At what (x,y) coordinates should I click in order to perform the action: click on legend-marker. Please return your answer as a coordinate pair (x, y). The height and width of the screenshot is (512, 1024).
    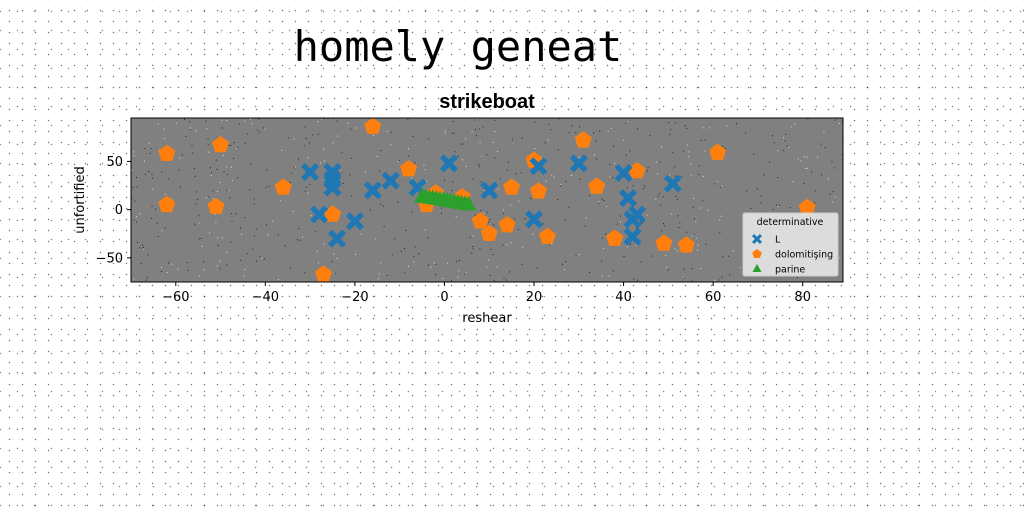
    Looking at the image, I should click on (757, 268).